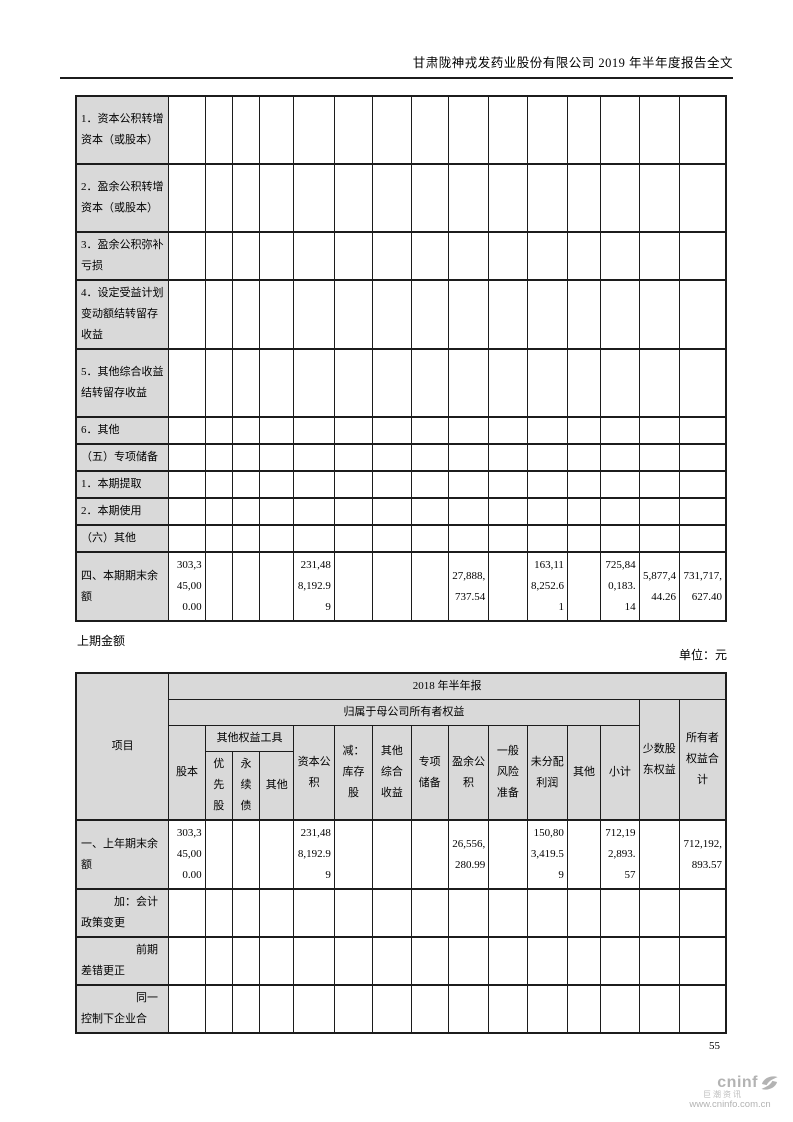  Describe the element at coordinates (620, 773) in the screenshot. I see `col-header-subtotal: 小计` at that location.